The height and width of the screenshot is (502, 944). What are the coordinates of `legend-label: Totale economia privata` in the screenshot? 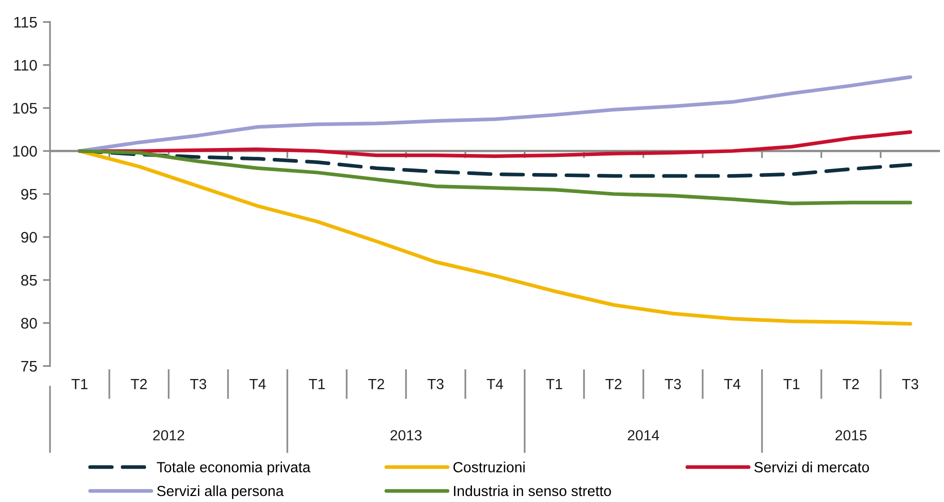 It's located at (233, 469).